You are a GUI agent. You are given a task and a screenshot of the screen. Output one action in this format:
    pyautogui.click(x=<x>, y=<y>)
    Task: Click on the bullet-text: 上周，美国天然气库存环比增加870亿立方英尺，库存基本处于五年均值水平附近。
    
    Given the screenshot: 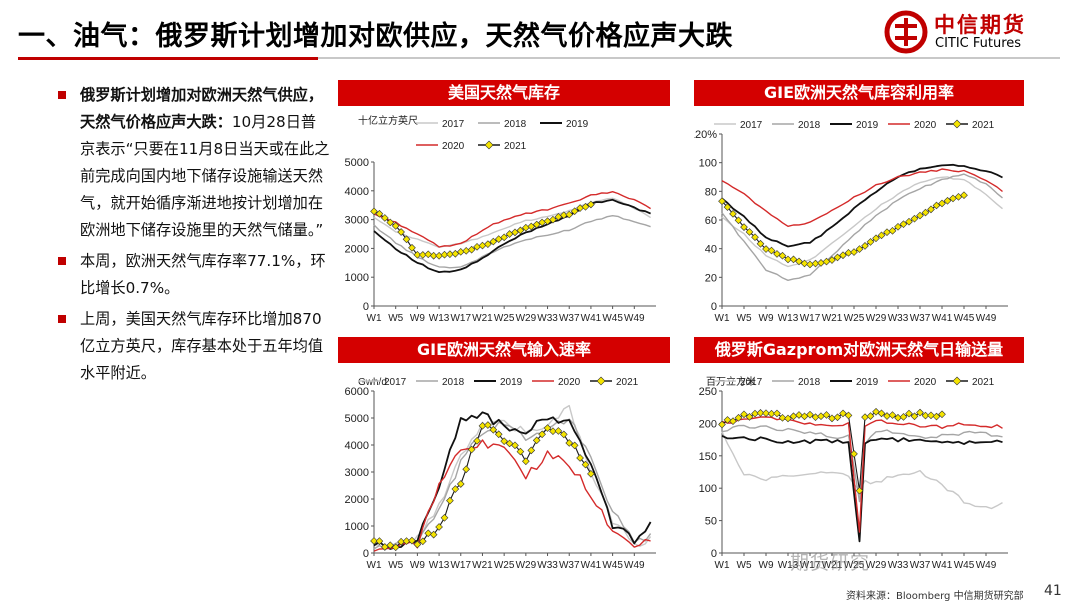 What is the action you would take?
    pyautogui.click(x=201, y=346)
    